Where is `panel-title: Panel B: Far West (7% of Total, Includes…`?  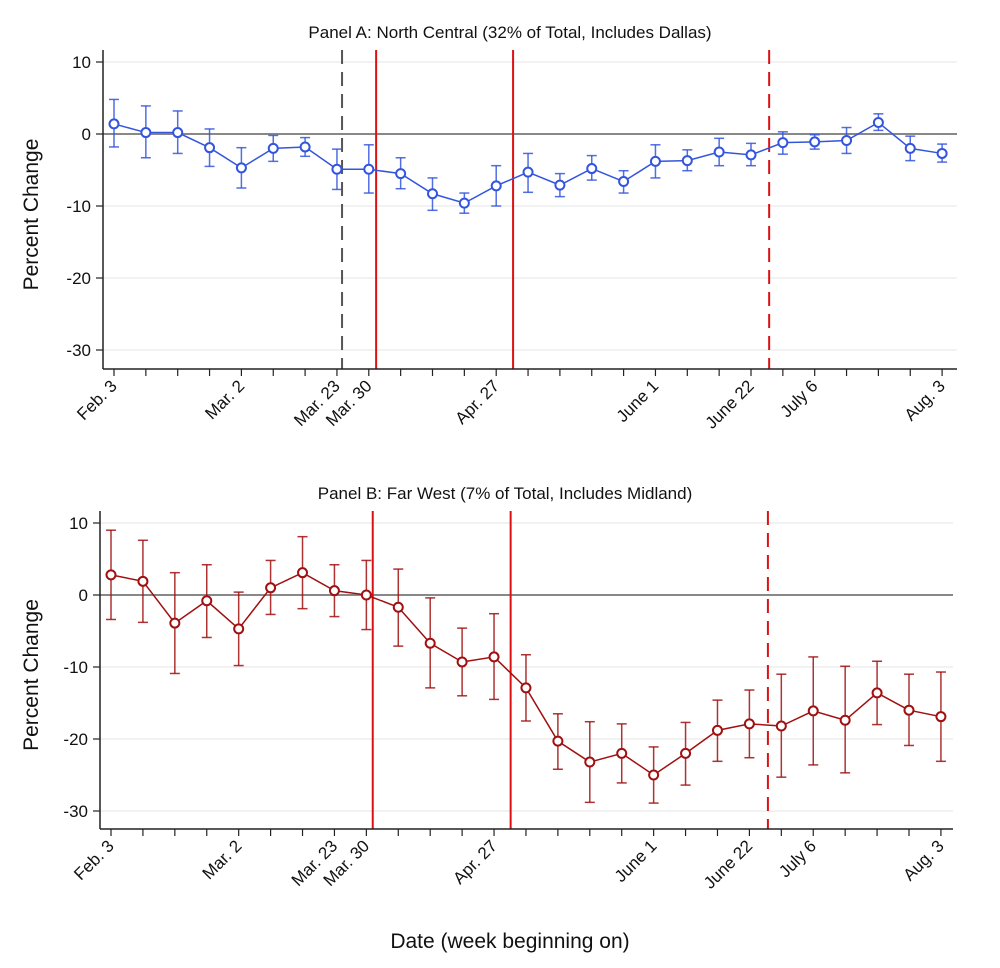
panel-title: Panel B: Far West (7% of Total, Includes… is located at coordinates (505, 493).